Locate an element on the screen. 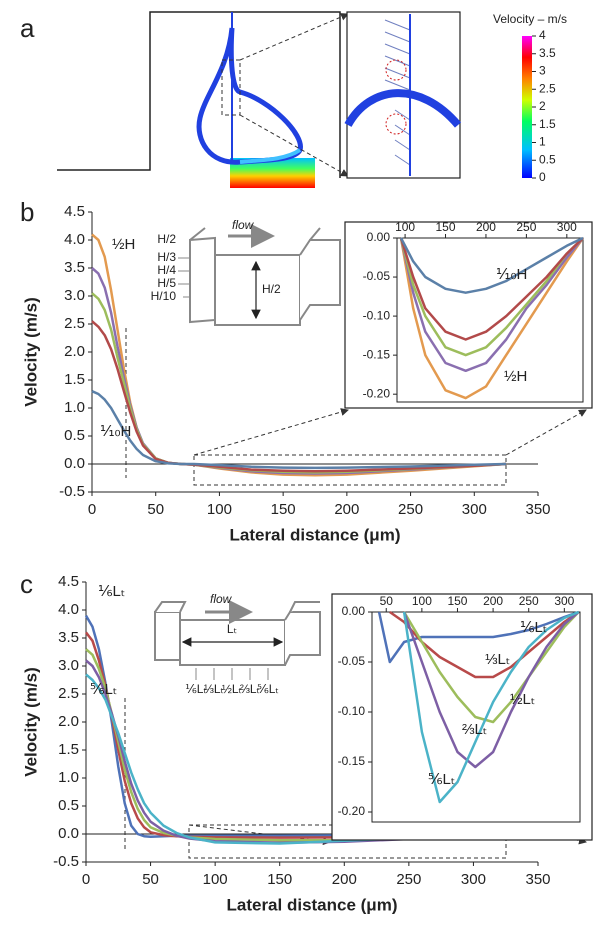 This screenshot has width=601, height=934. colorbar-title: Velocity – m/s is located at coordinates (530, 19).